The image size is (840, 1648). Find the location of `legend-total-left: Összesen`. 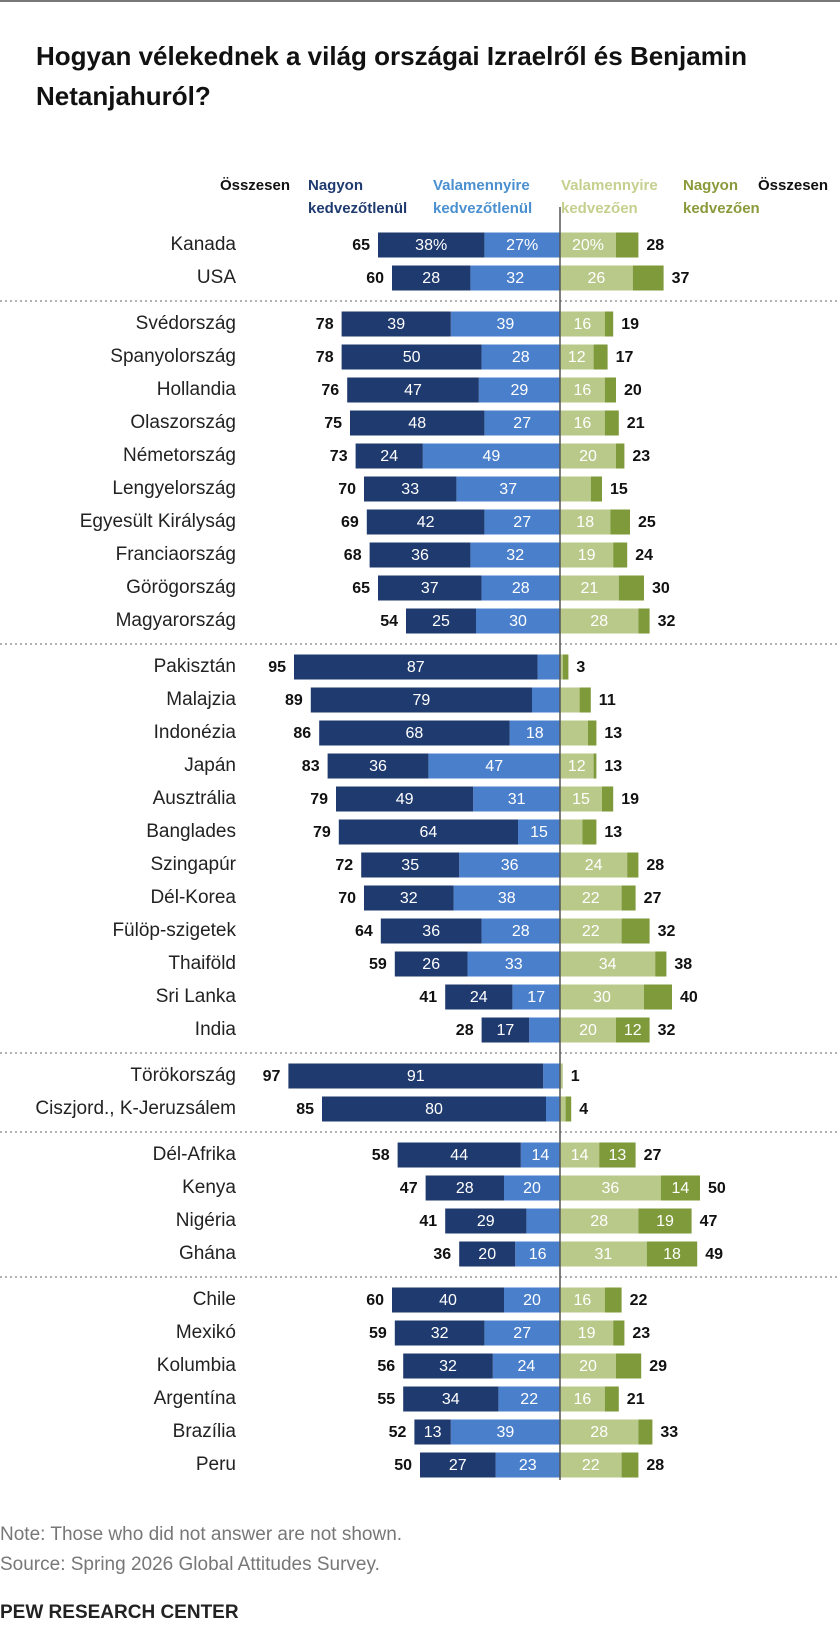

legend-total-left: Összesen is located at coordinates (254, 185).